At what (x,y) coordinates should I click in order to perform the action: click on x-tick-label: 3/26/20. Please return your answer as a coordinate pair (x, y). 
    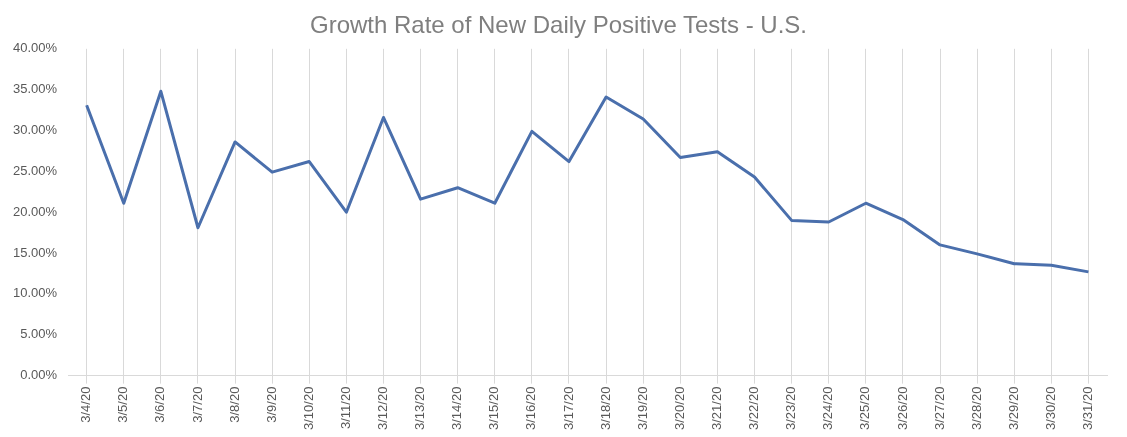
    Looking at the image, I should click on (902, 408).